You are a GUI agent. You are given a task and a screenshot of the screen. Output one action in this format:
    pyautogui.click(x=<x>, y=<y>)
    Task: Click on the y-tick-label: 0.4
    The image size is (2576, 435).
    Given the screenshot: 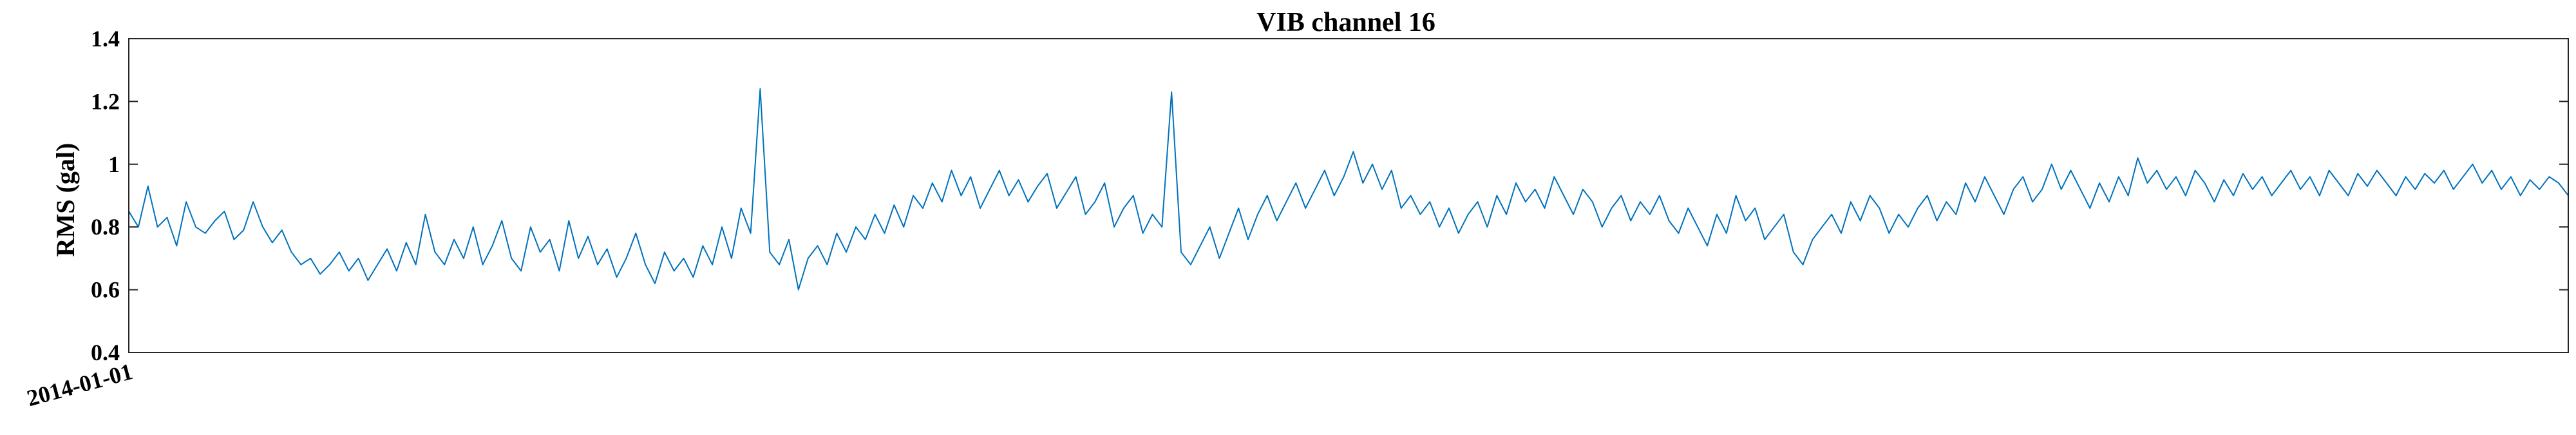 What is the action you would take?
    pyautogui.click(x=105, y=352)
    